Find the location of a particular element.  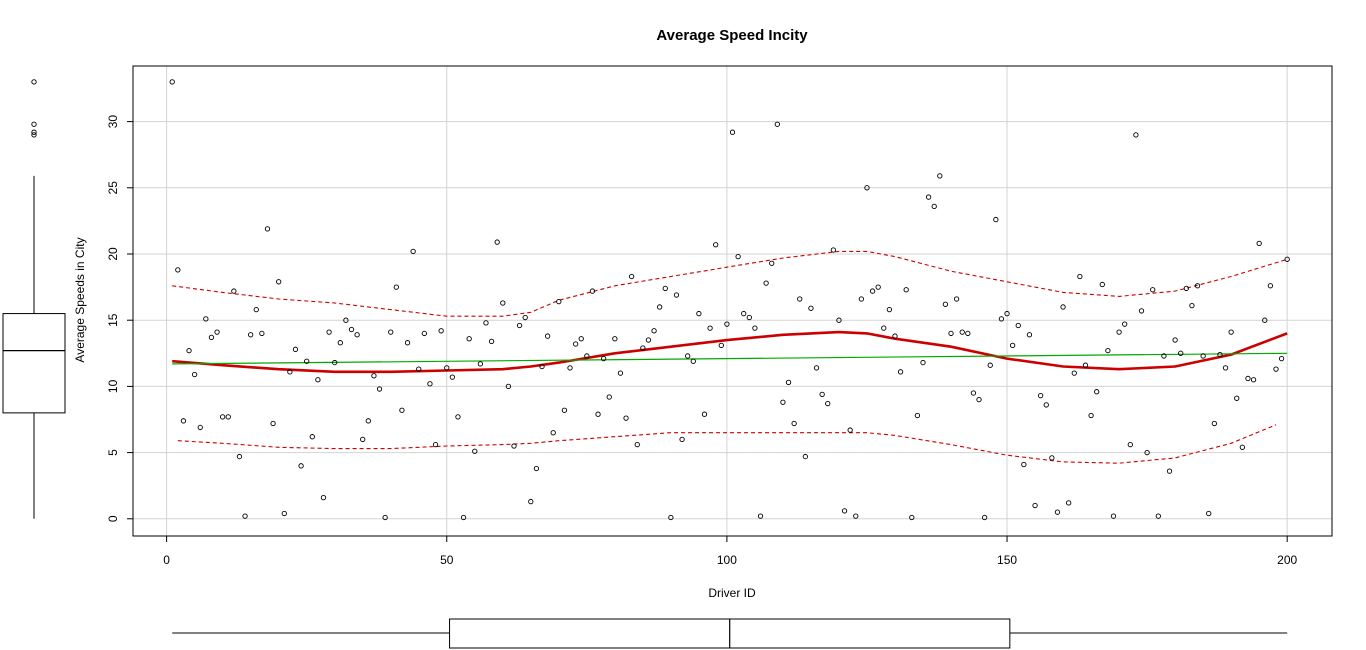

chart-title: Average Speed Incity is located at coordinates (732, 35).